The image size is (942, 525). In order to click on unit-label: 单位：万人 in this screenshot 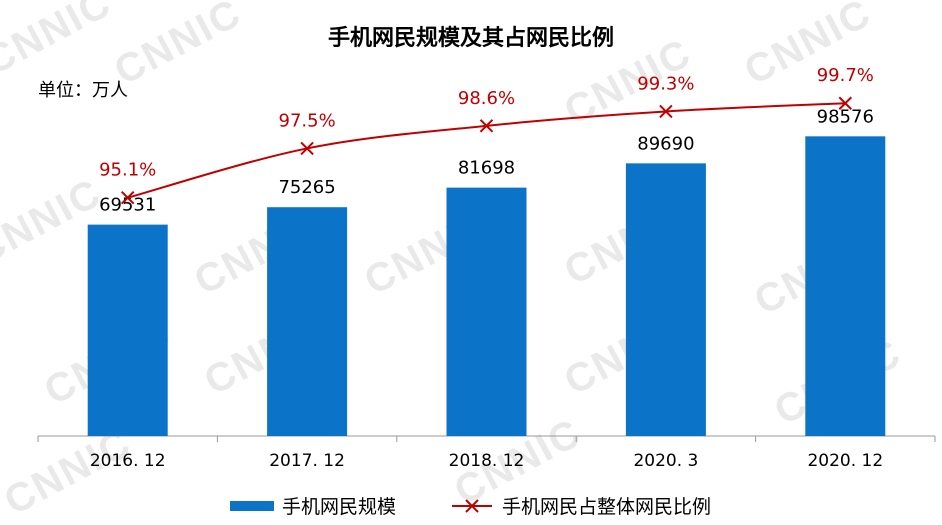, I will do `click(83, 90)`.